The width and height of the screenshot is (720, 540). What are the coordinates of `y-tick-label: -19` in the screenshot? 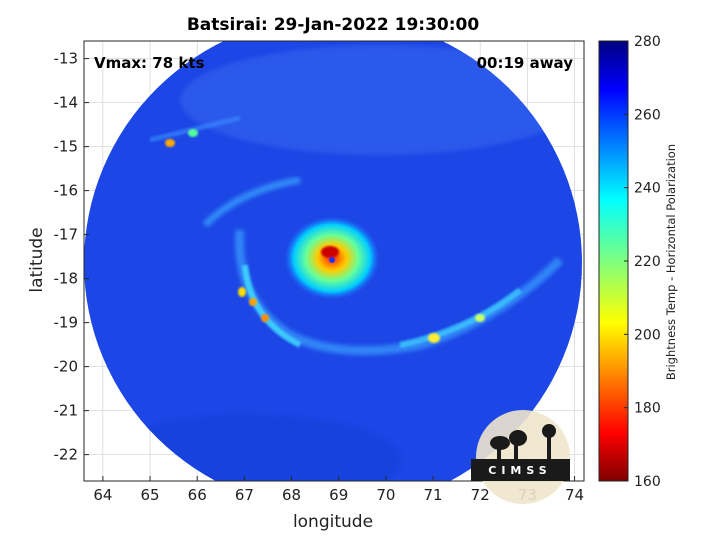 It's located at (66, 323).